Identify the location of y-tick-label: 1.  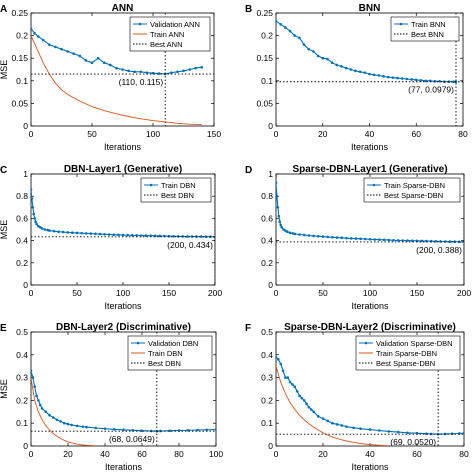
(270, 174).